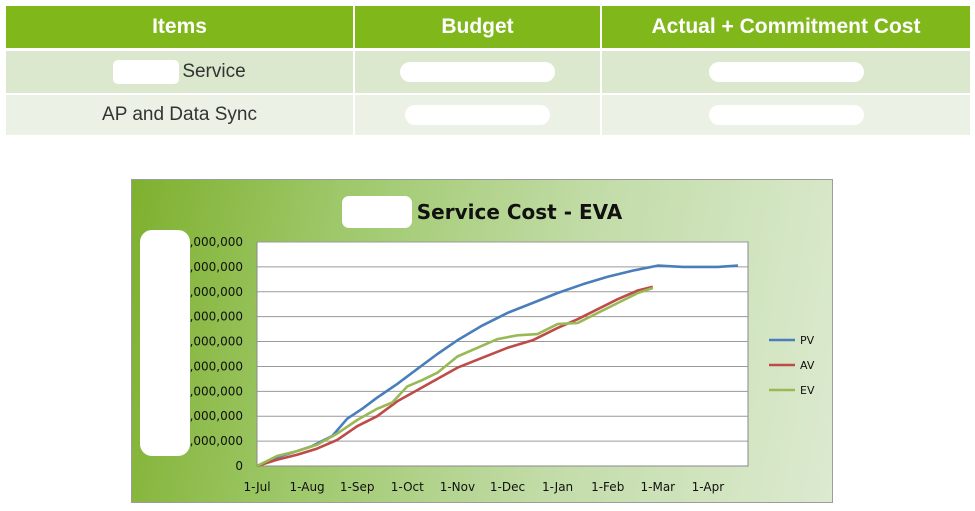 The image size is (975, 511). Describe the element at coordinates (146, 72) in the screenshot. I see `redacted-block` at that location.